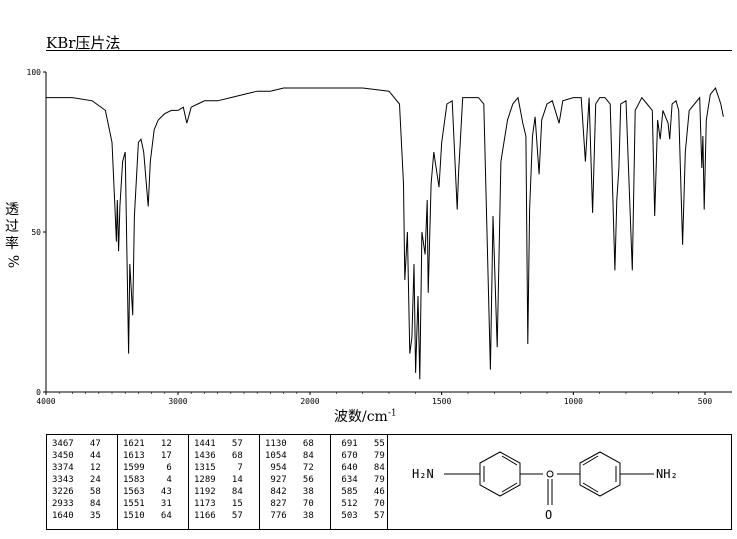  I want to click on y-label-char: 率, so click(12, 244).